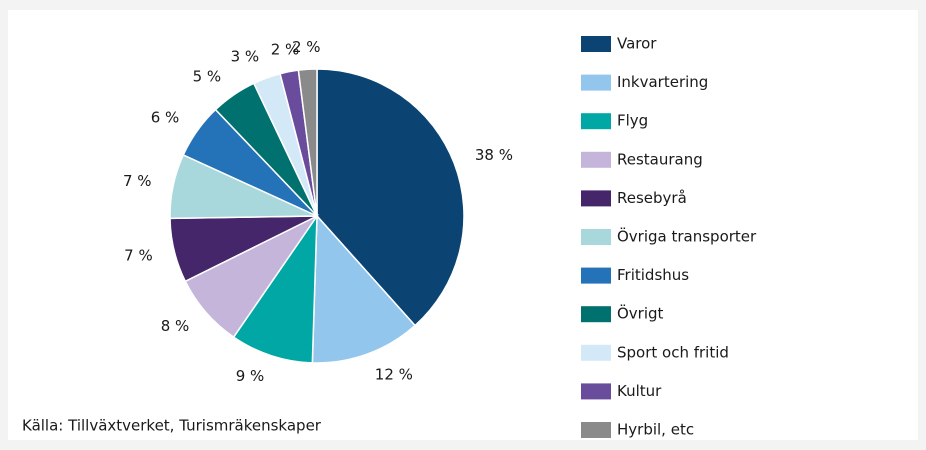  What do you see at coordinates (640, 313) in the screenshot?
I see `legend-label: Övrigt` at bounding box center [640, 313].